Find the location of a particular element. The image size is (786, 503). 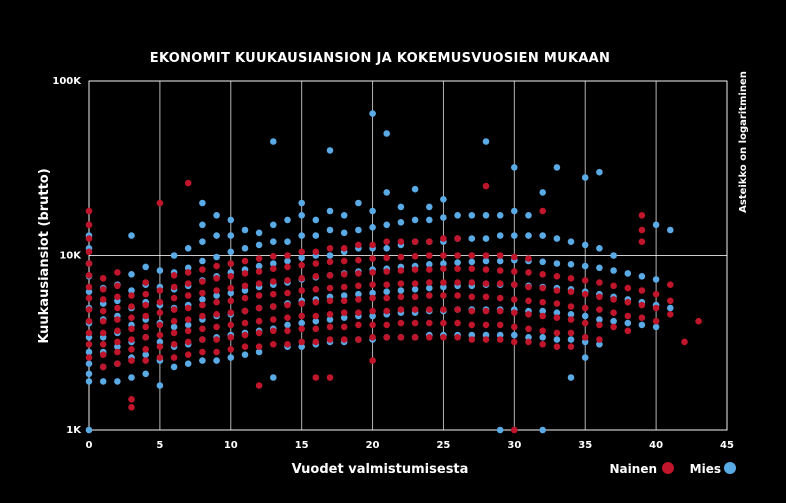

y-tick-label: 10K is located at coordinates (70, 256).